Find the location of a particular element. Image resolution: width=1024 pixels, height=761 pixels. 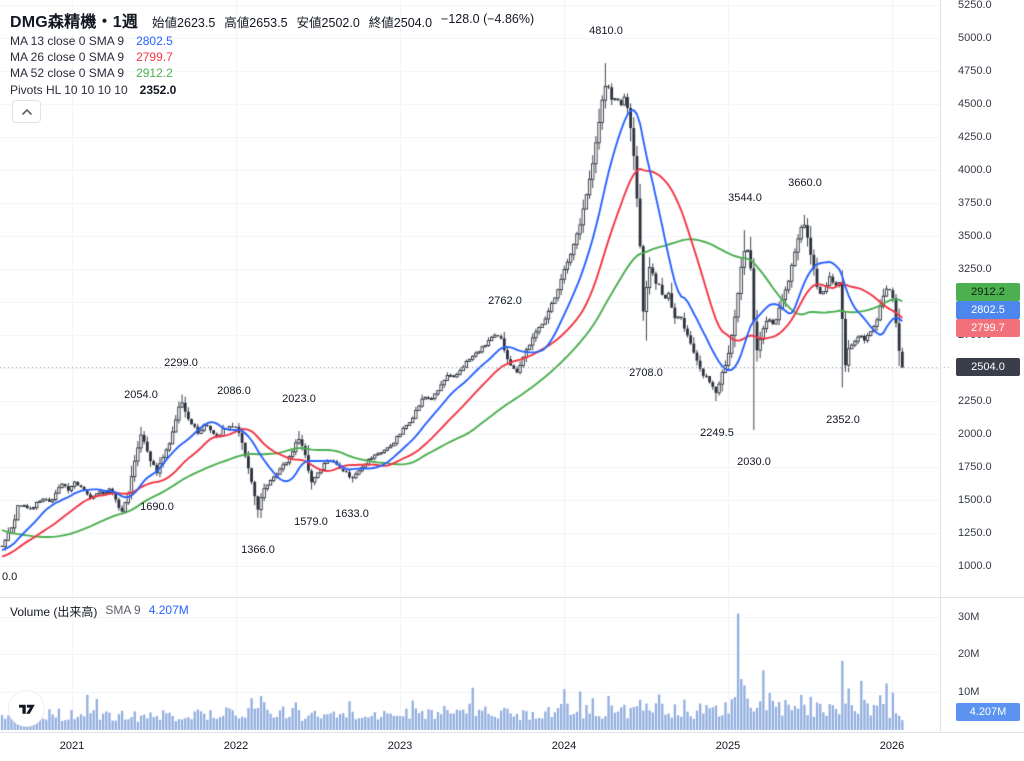

time-axis-label: 2025 is located at coordinates (728, 746).